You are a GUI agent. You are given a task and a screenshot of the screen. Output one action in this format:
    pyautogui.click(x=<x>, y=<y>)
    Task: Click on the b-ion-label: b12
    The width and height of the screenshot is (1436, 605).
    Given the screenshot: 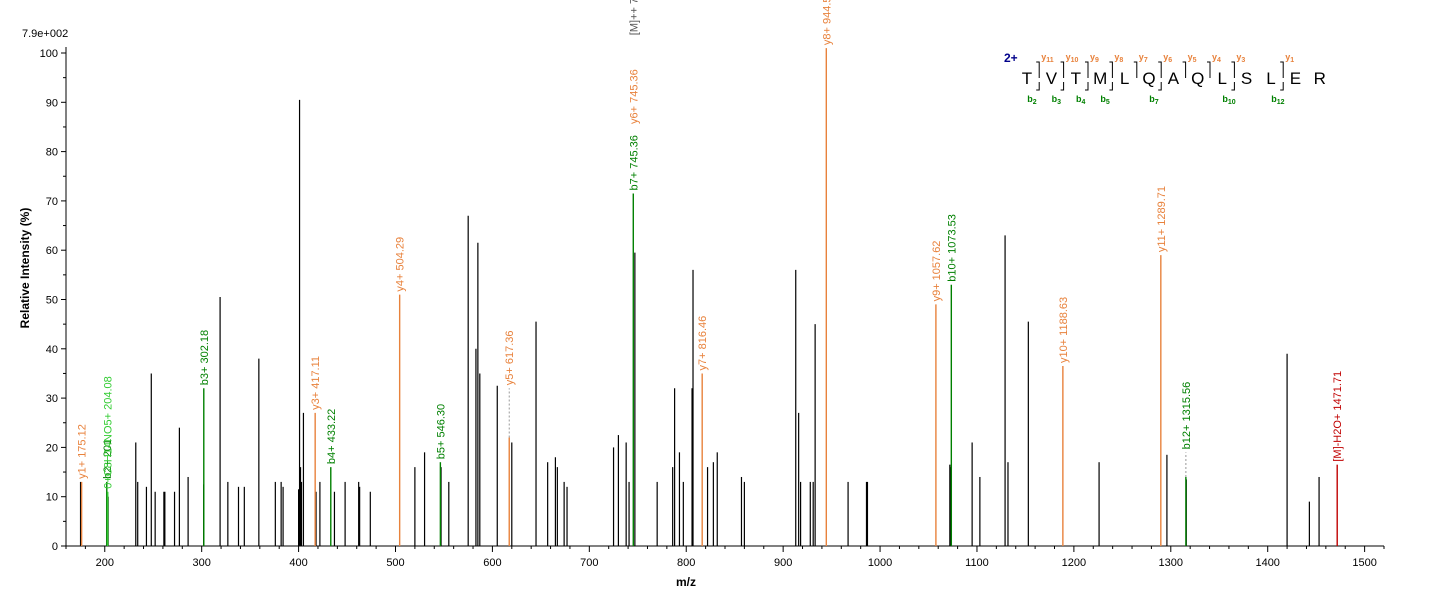 What is the action you would take?
    pyautogui.click(x=1277, y=100)
    